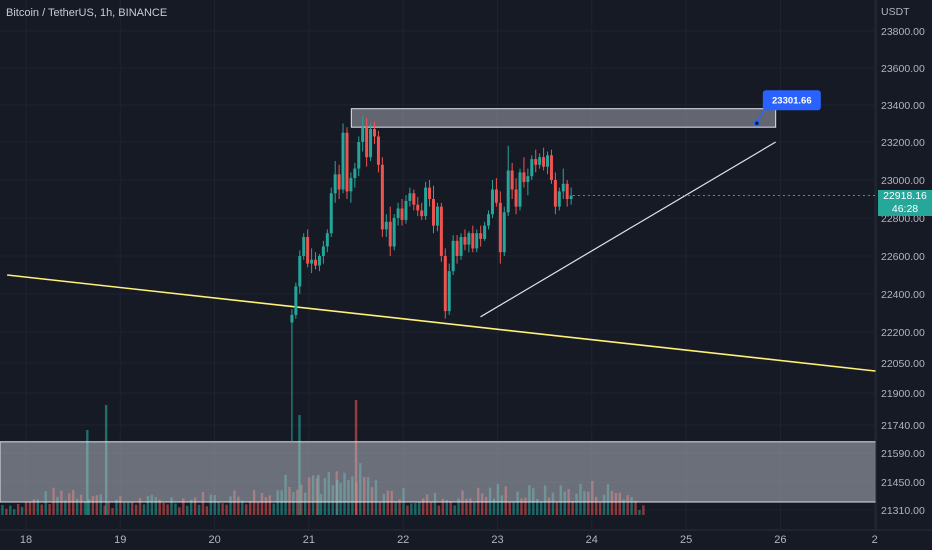  What do you see at coordinates (903, 454) in the screenshot?
I see `price-tick-label: 21590.00` at bounding box center [903, 454].